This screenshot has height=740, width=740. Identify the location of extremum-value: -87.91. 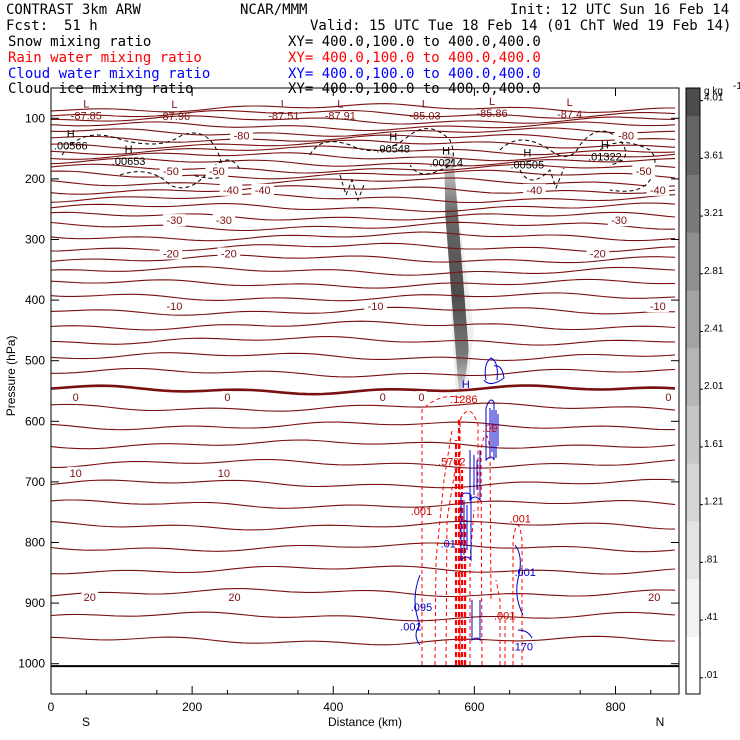
(340, 116).